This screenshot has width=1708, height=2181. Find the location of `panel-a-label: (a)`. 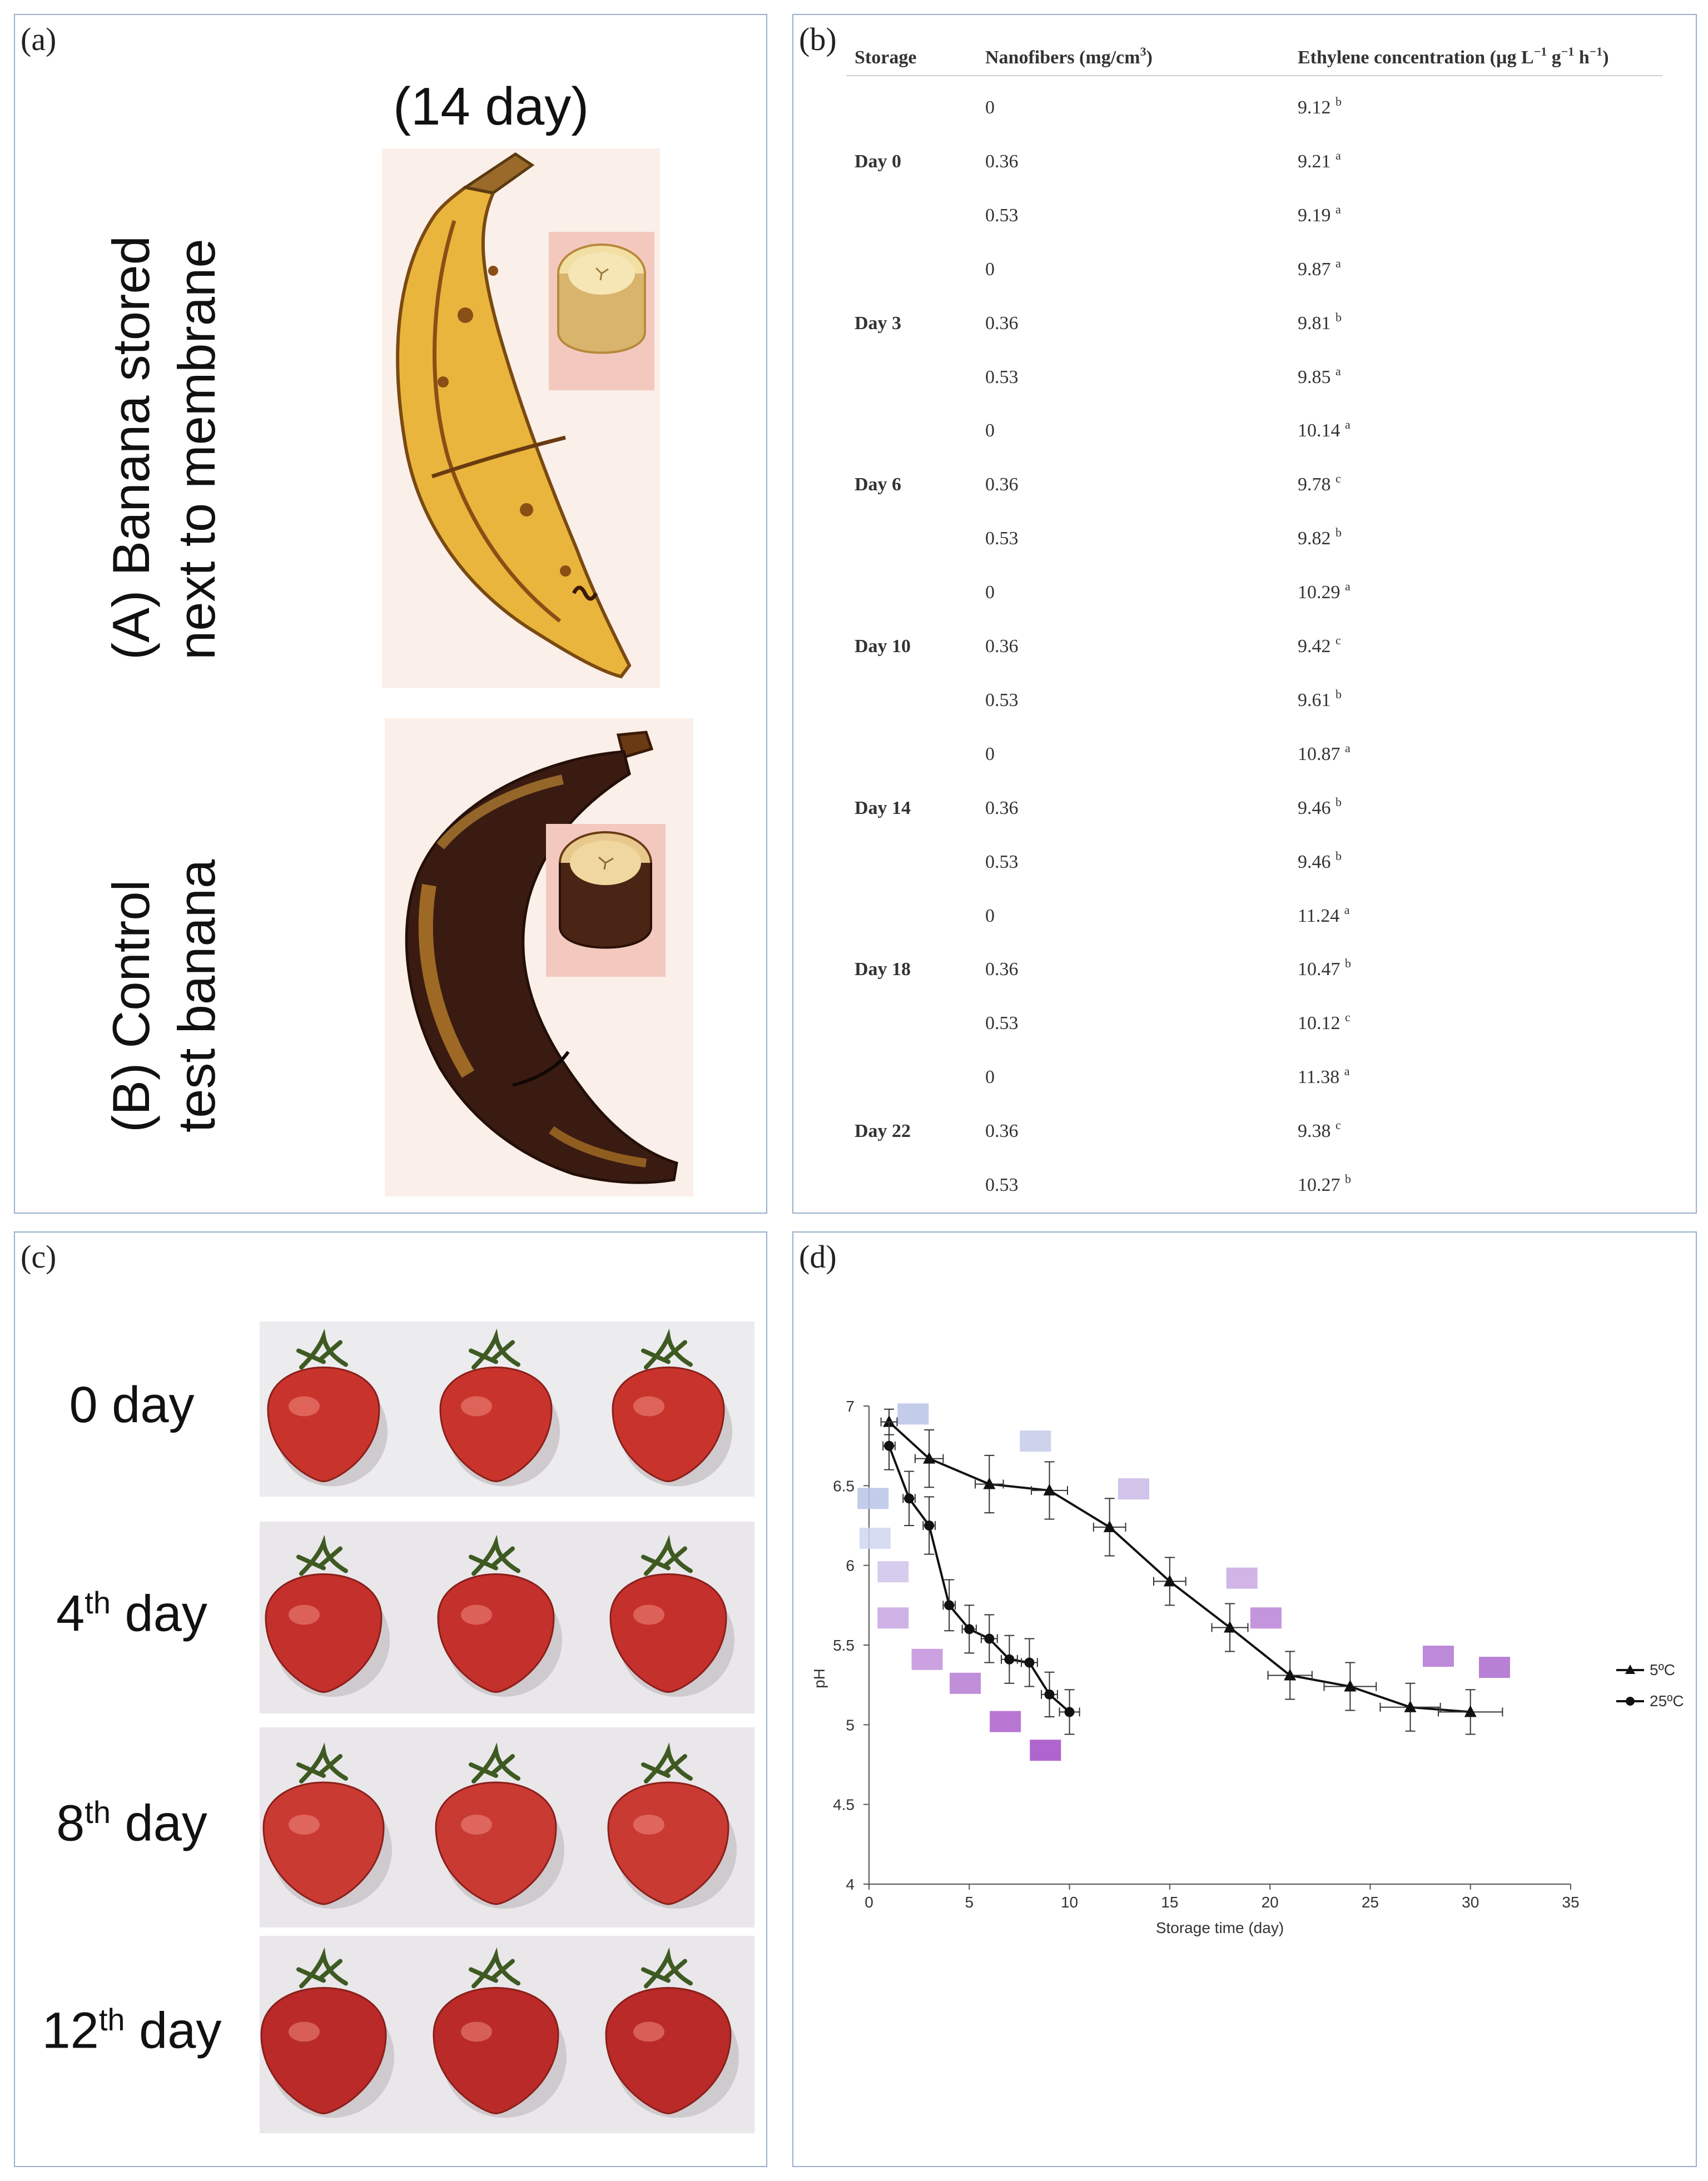

panel-a-label: (a) is located at coordinates (39, 39).